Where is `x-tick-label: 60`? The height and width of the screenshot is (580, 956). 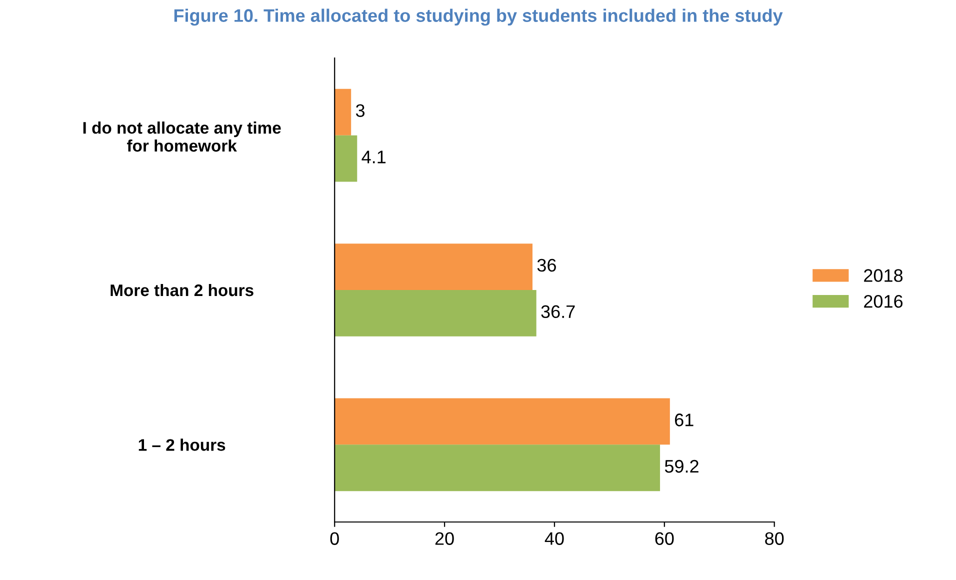 x-tick-label: 60 is located at coordinates (664, 538).